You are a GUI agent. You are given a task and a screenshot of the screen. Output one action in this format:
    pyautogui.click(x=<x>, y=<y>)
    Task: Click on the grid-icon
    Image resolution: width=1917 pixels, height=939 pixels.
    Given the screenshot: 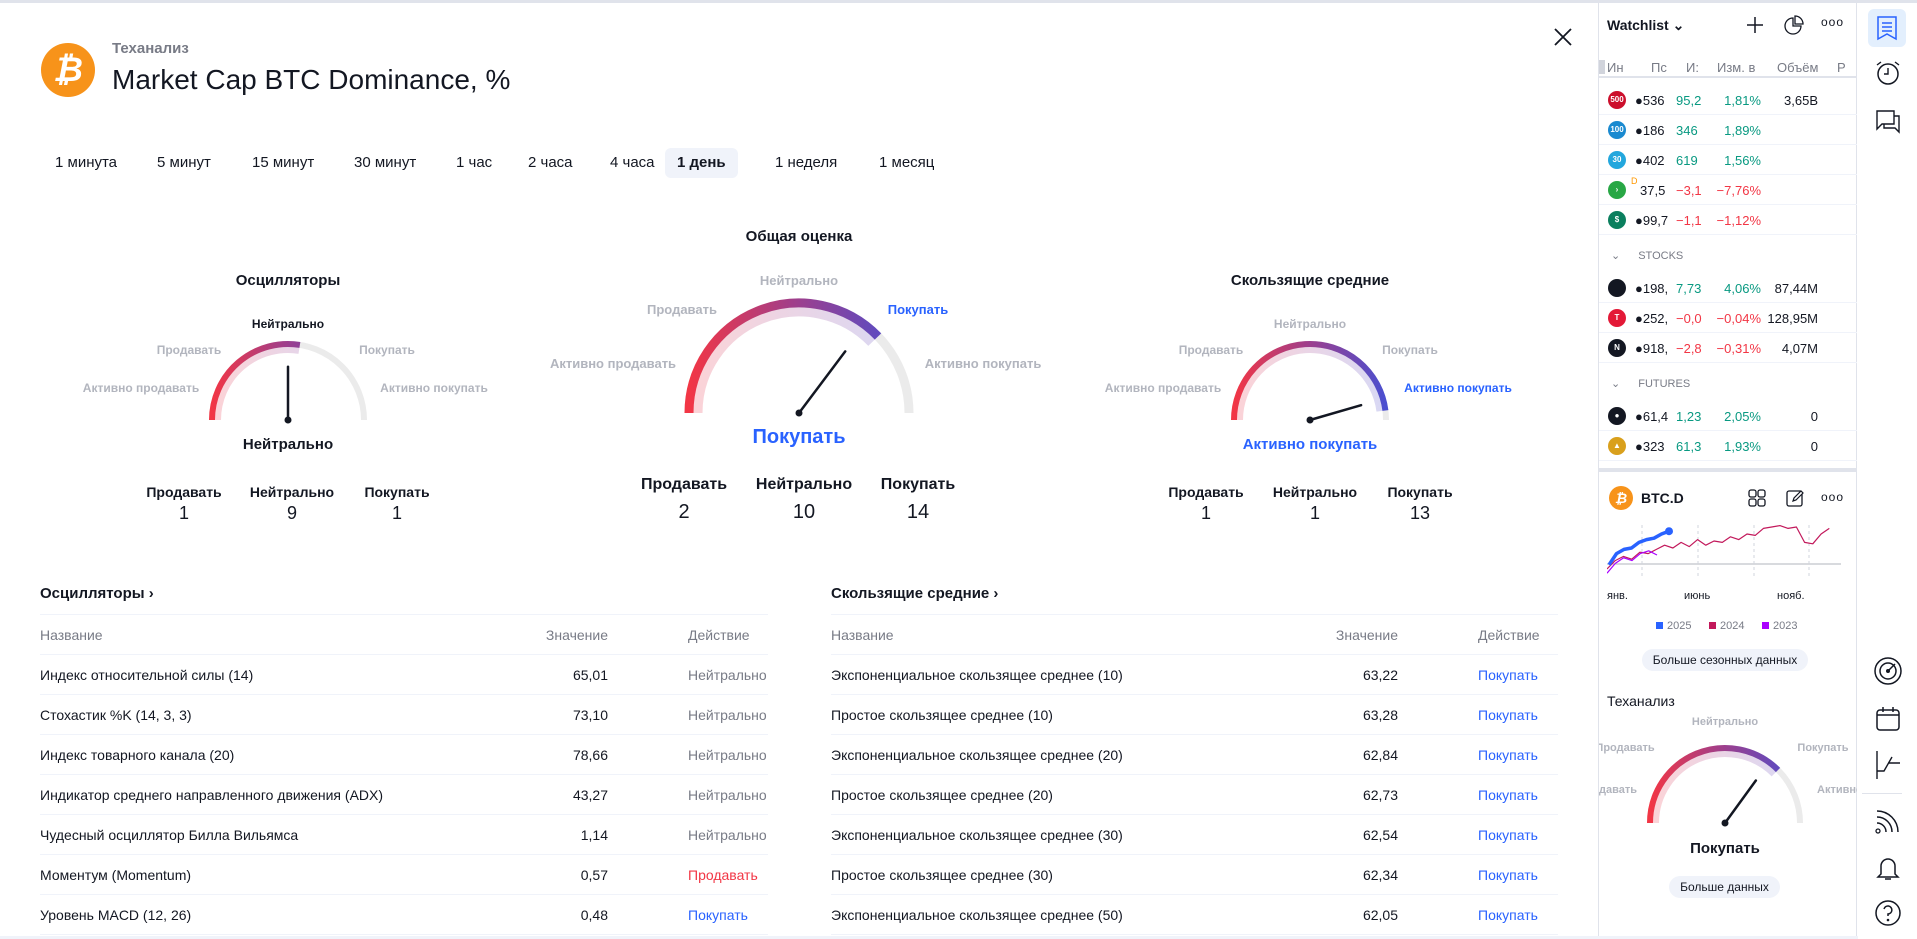 What is the action you would take?
    pyautogui.click(x=1757, y=498)
    